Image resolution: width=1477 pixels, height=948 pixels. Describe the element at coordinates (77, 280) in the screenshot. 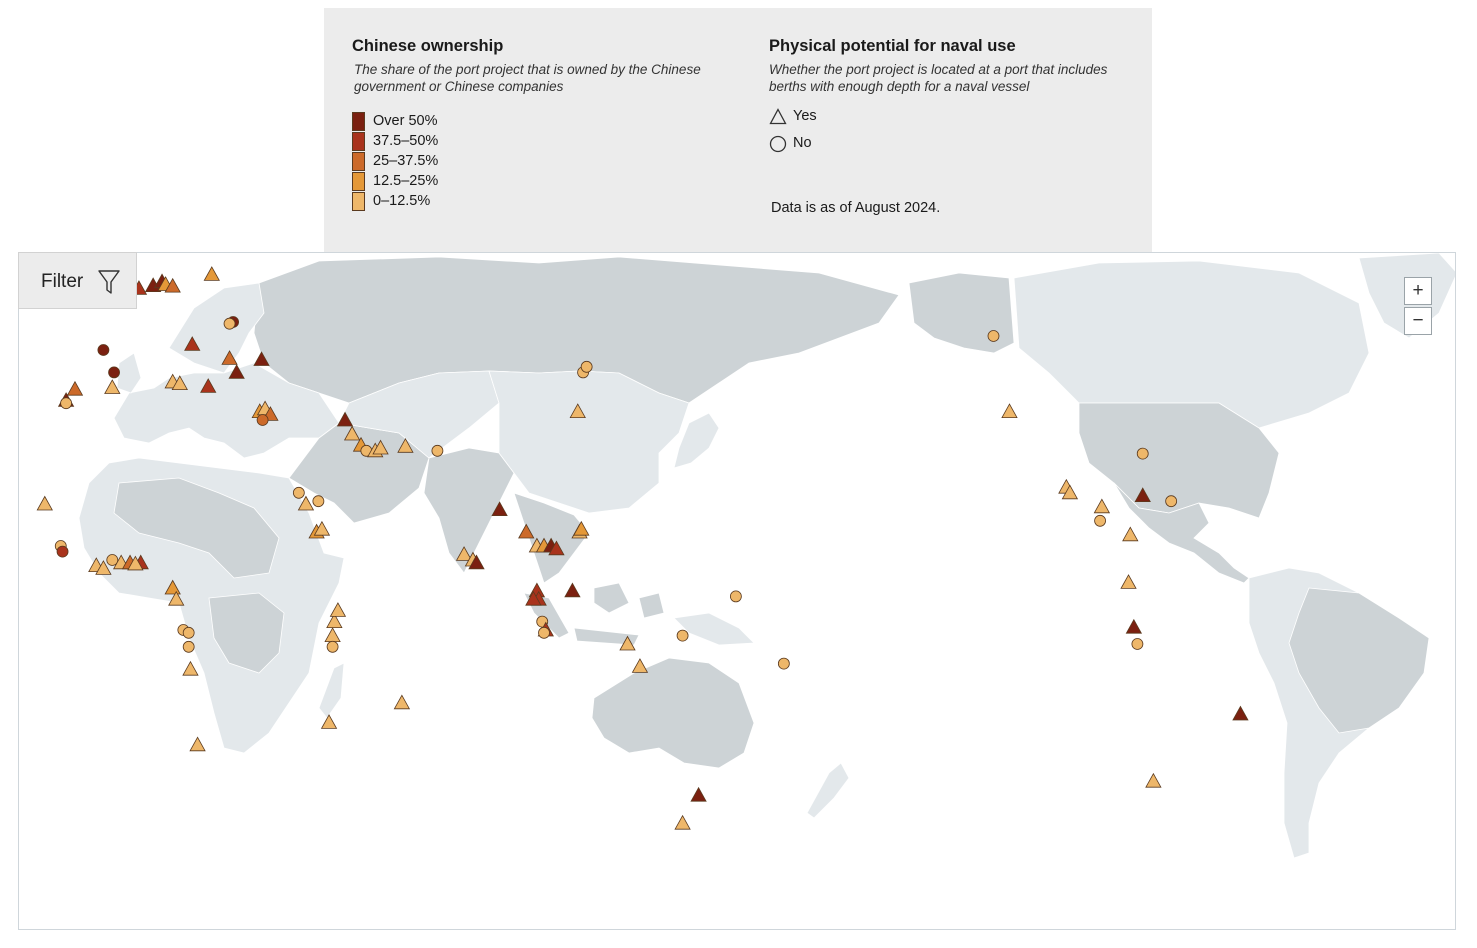

I see `filter-button: Filter` at that location.